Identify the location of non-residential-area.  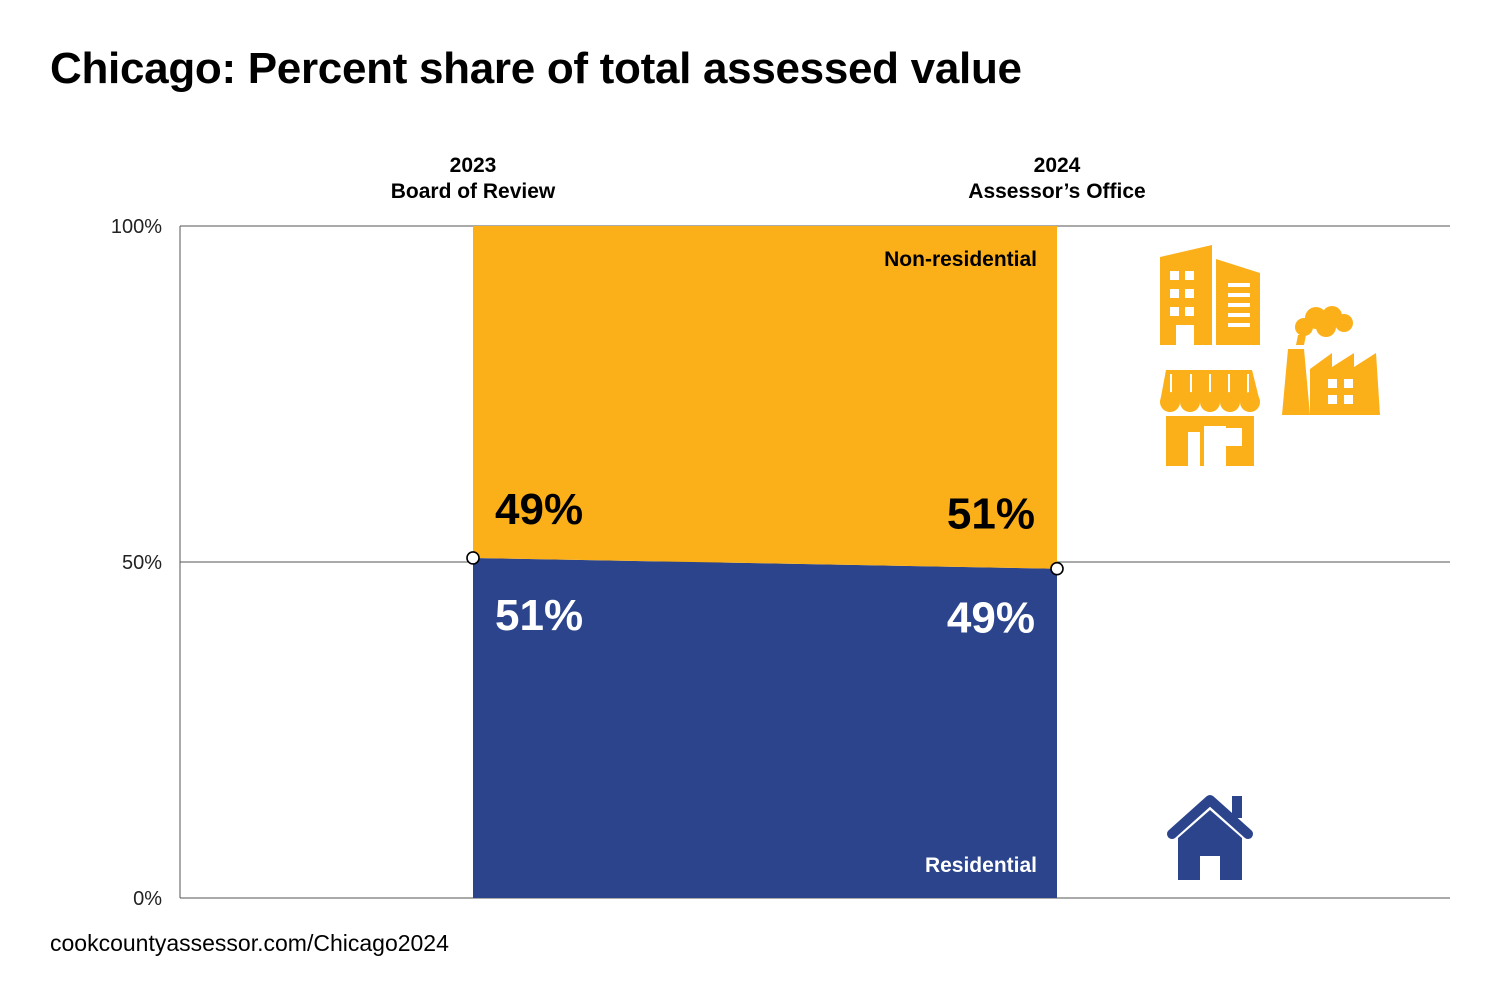
(765, 397).